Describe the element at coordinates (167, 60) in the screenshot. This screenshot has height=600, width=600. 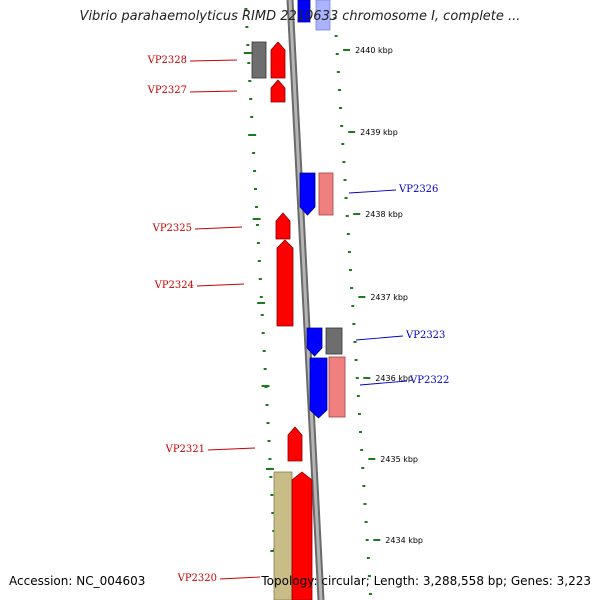
I see `gene-label: VP2328` at that location.